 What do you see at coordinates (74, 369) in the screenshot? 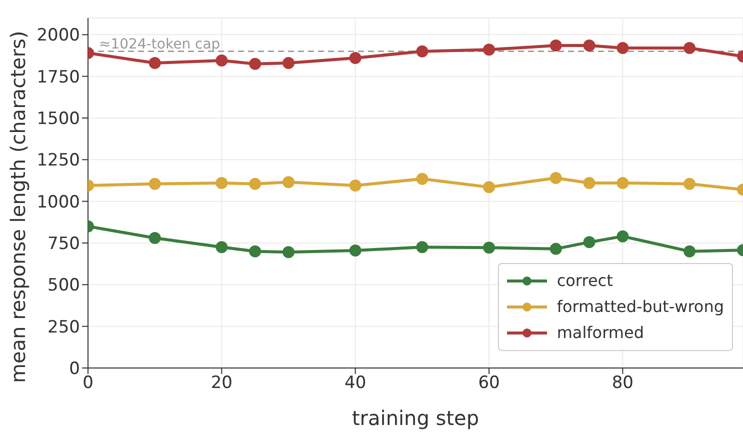
I see `y-tick-label: 0` at bounding box center [74, 369].